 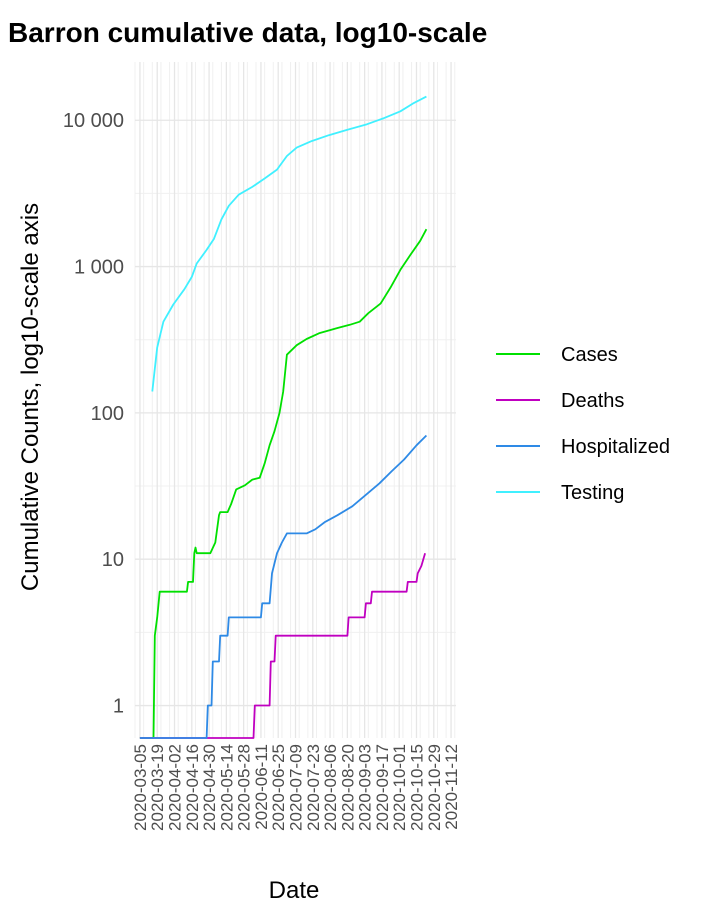 I want to click on x-tick-label: 2020-10-15, so click(x=416, y=787).